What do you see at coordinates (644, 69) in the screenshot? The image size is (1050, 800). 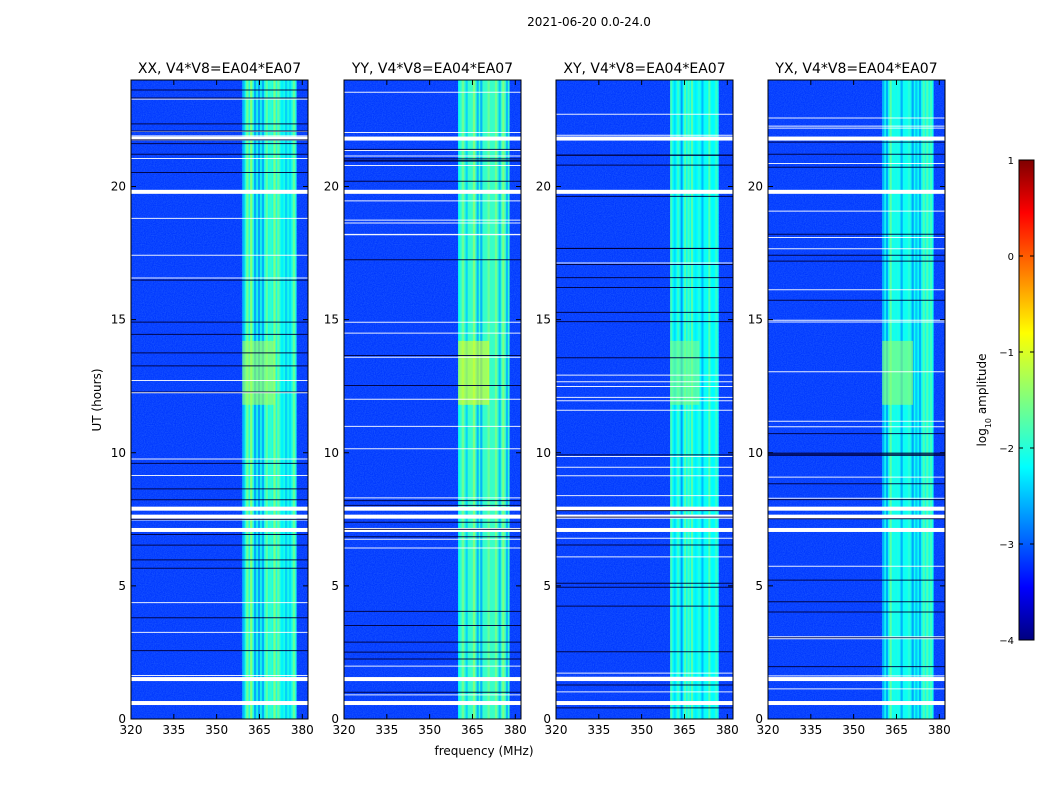 I see `panel-title: XY, V4*V8=EA04*EA07` at bounding box center [644, 69].